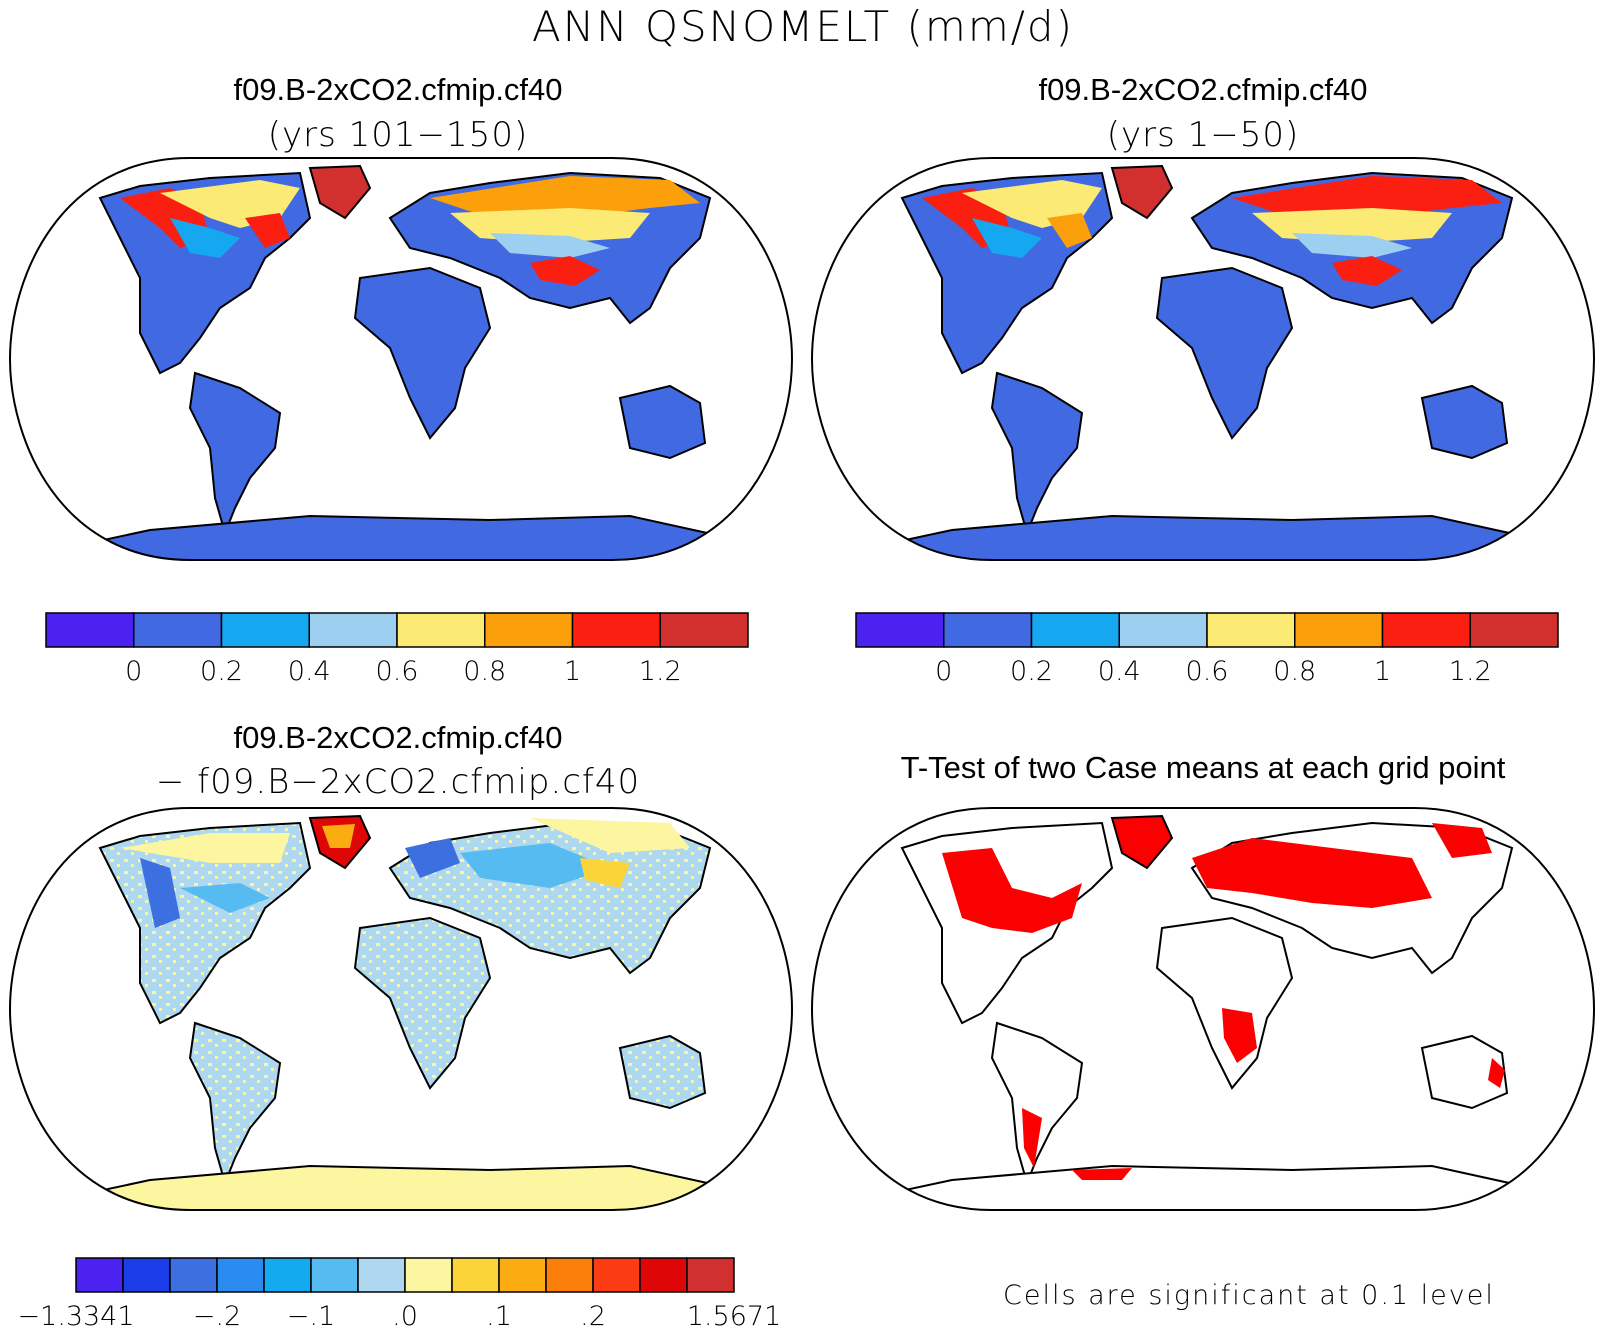 This screenshot has height=1332, width=1606. I want to click on colorbar-tick-label: −1.3341, so click(76, 1316).